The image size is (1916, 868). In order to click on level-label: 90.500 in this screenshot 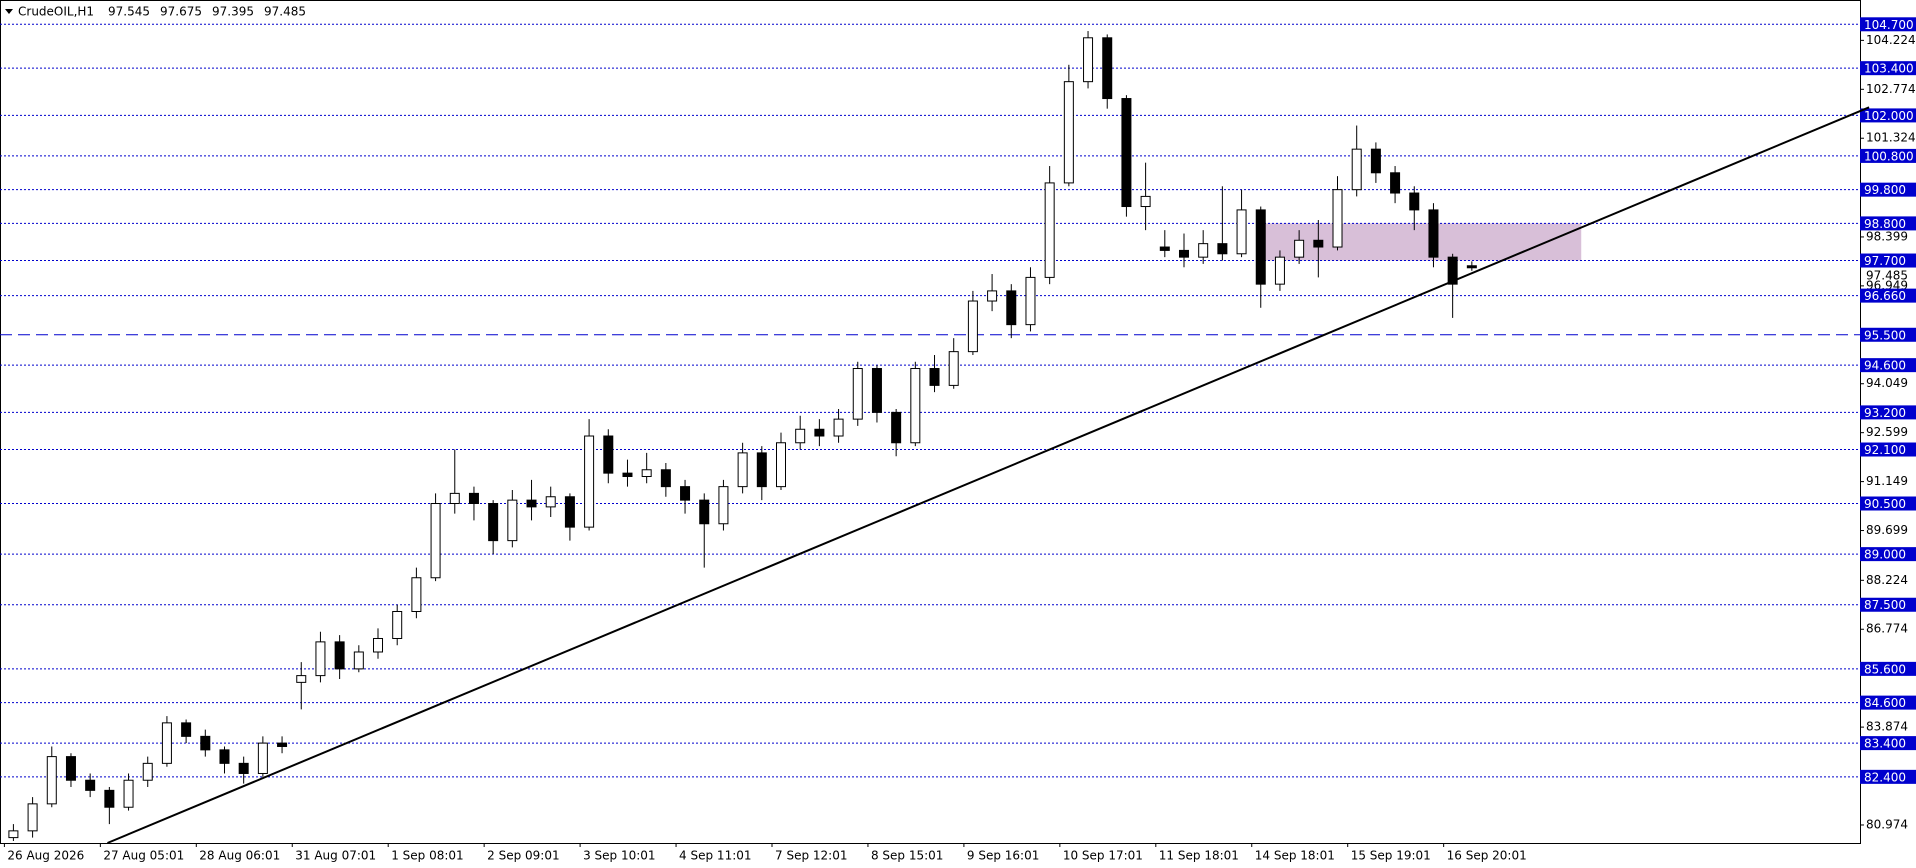, I will do `click(1885, 504)`.